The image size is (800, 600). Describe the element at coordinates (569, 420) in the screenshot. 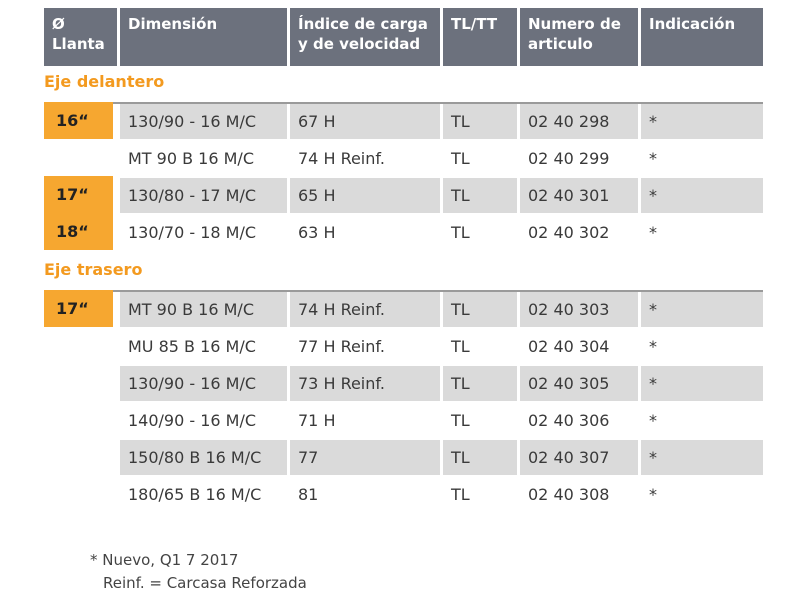

I see `cell: 02 40 306` at that location.